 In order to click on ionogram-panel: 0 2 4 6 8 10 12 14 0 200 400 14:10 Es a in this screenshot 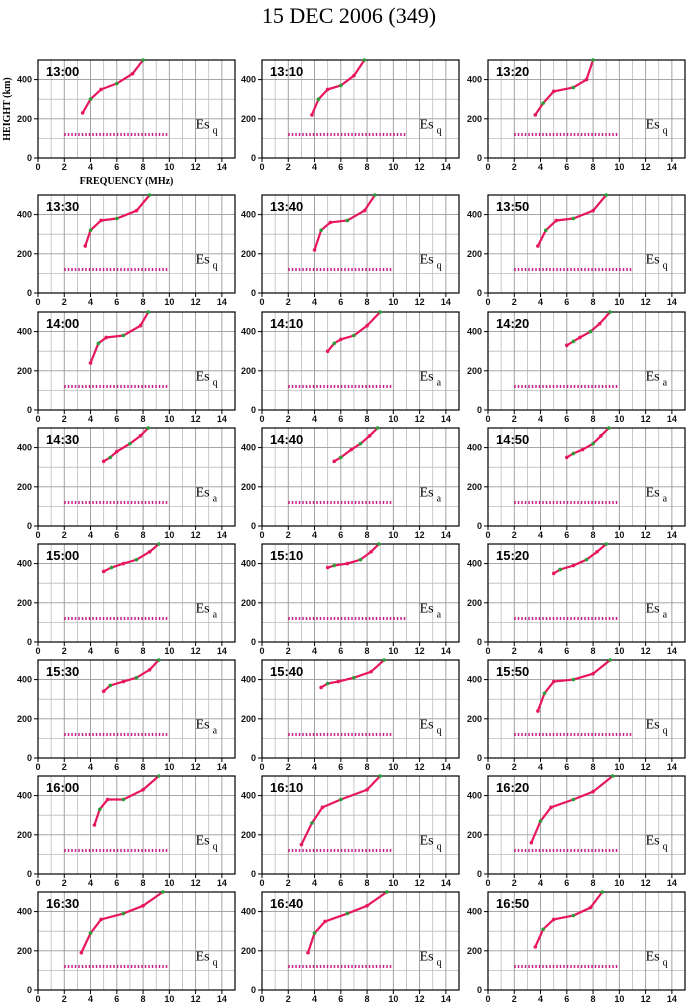, I will do `click(350, 367)`.